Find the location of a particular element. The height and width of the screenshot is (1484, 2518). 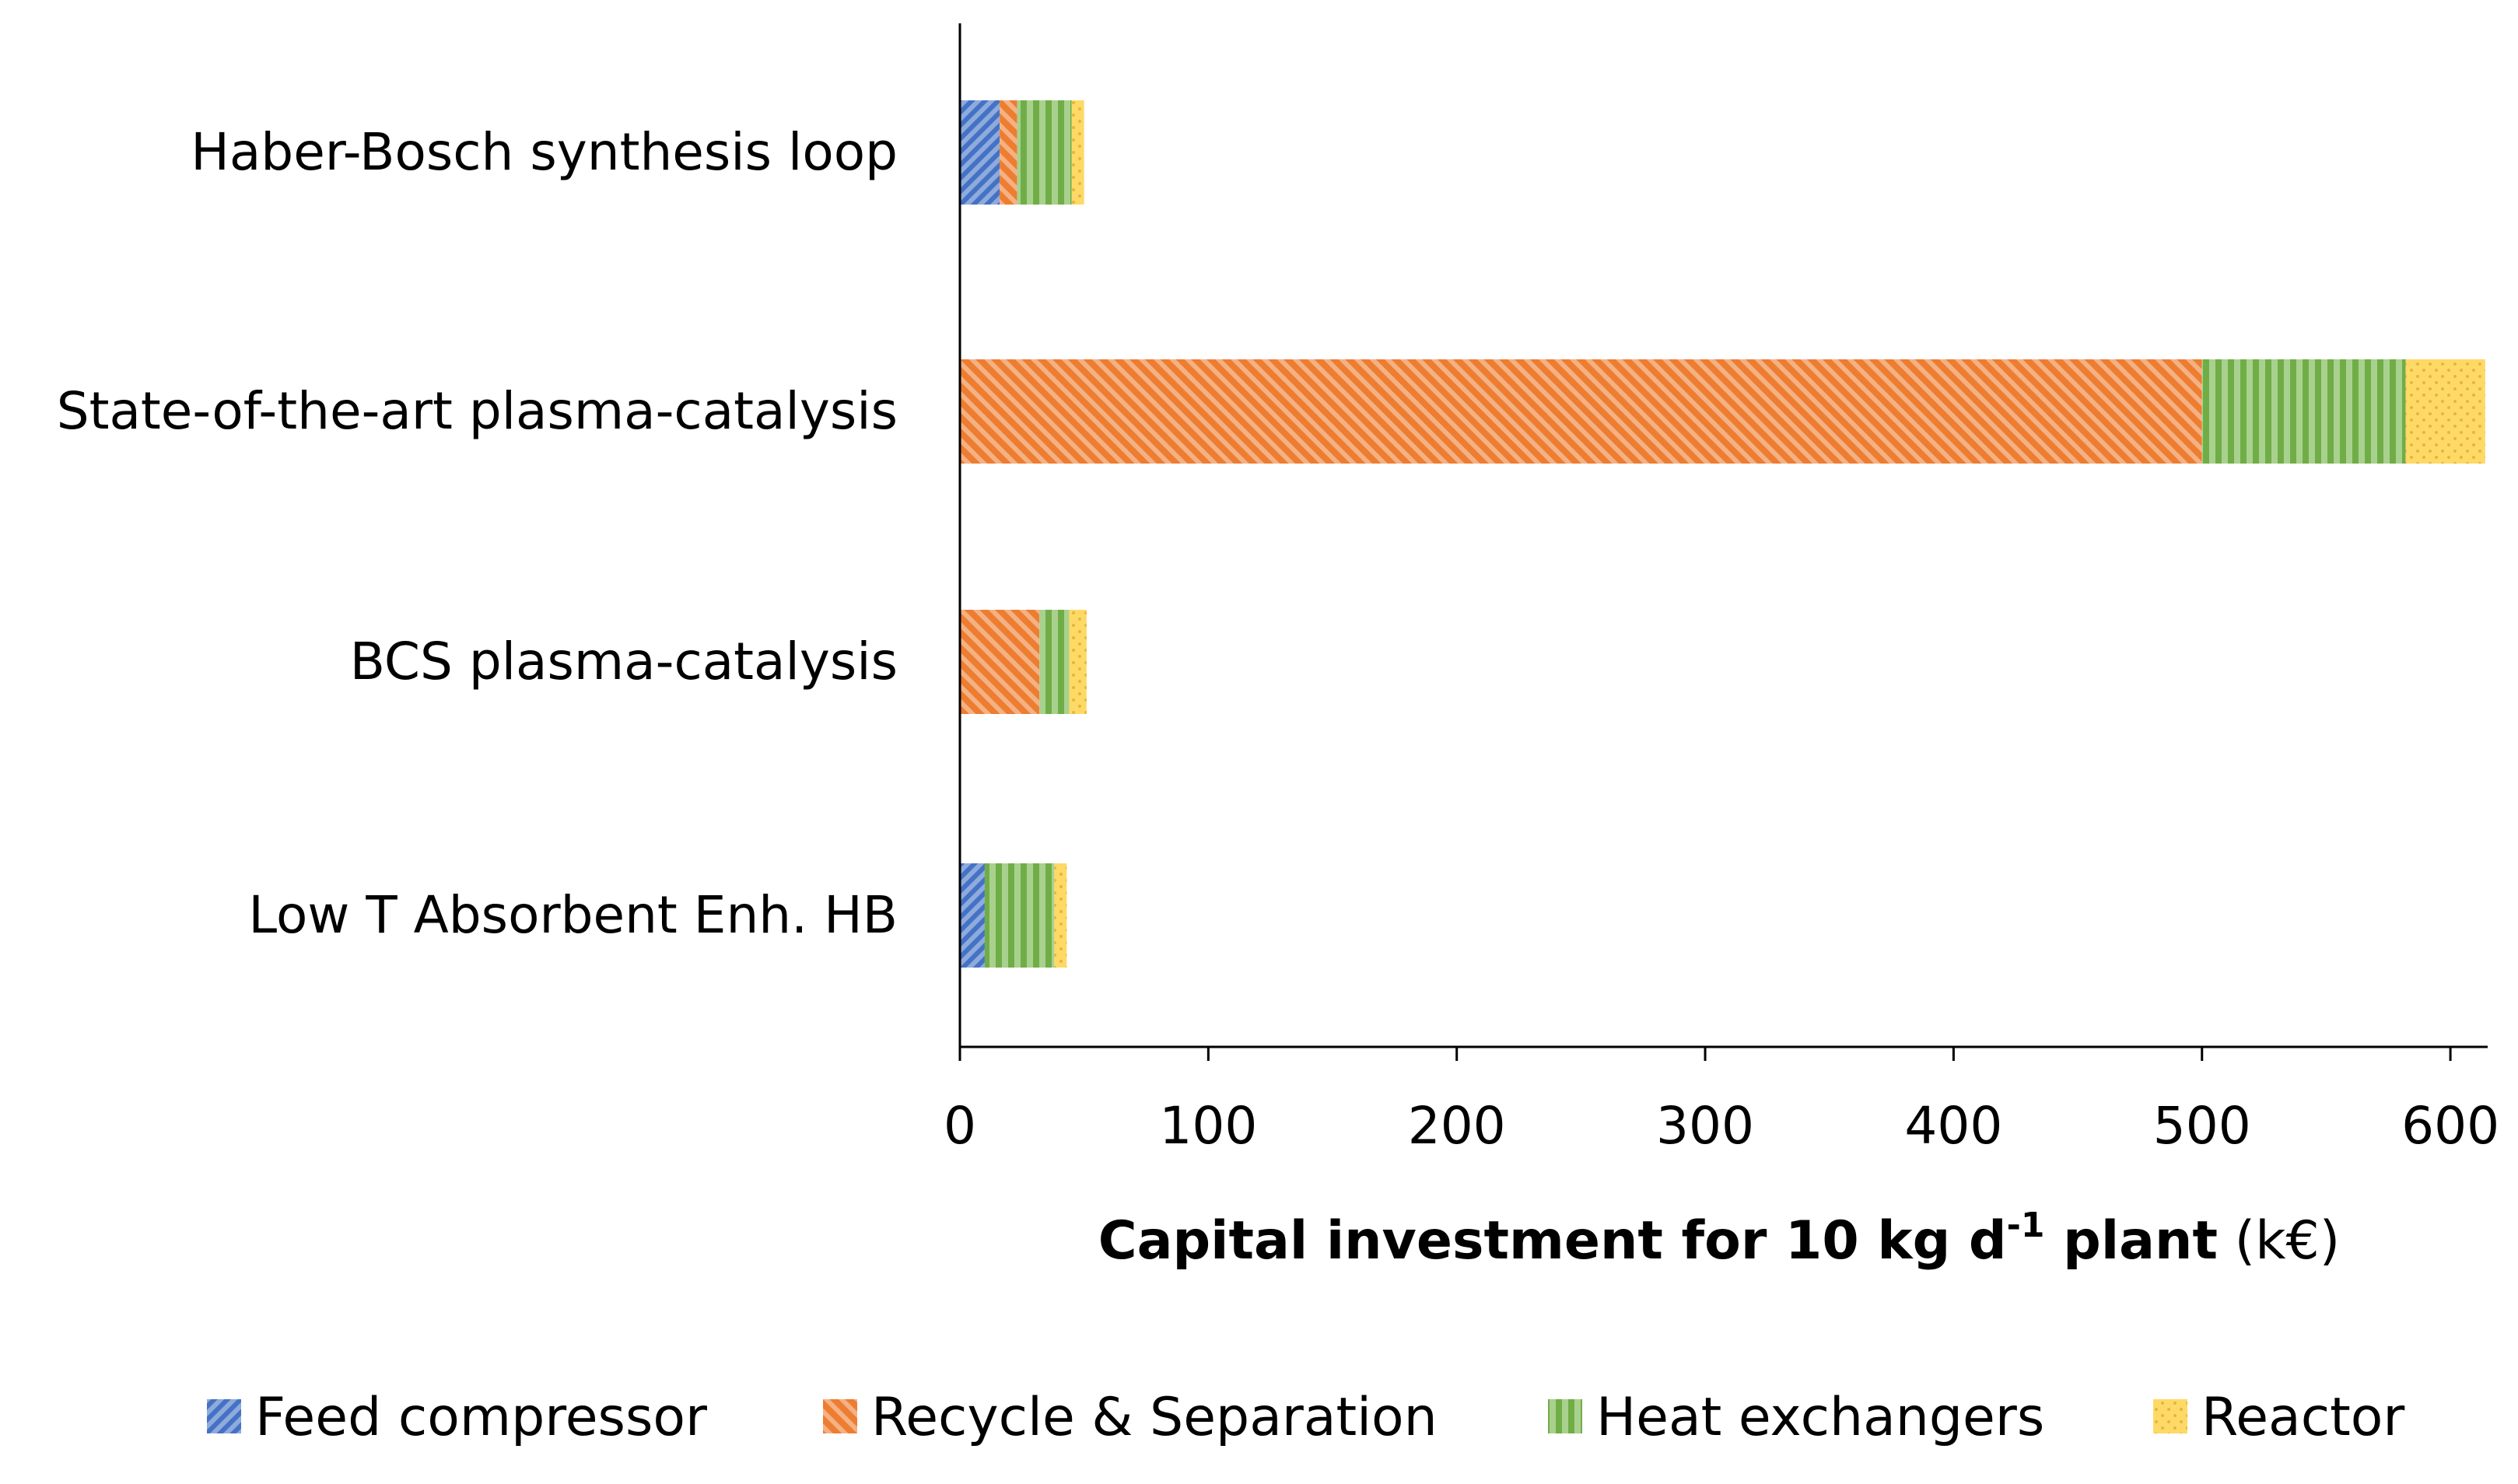

legend-label: Recycle & Separation is located at coordinates (1154, 1418).